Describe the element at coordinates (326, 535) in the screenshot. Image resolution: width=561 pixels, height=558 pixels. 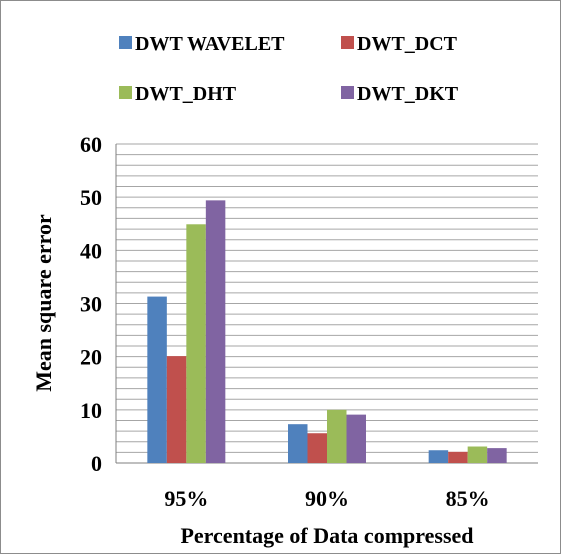
I see `x-axis-title: Percentage of Data compressed` at that location.